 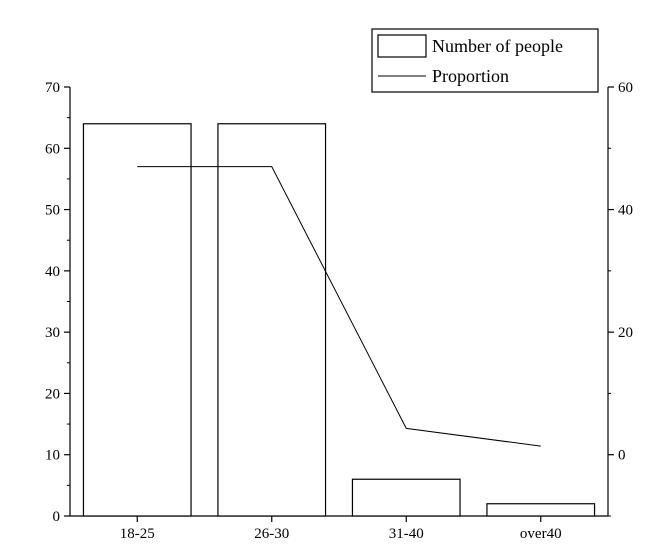 What do you see at coordinates (497, 46) in the screenshot?
I see `legend-label-number-of-people: Number of people` at bounding box center [497, 46].